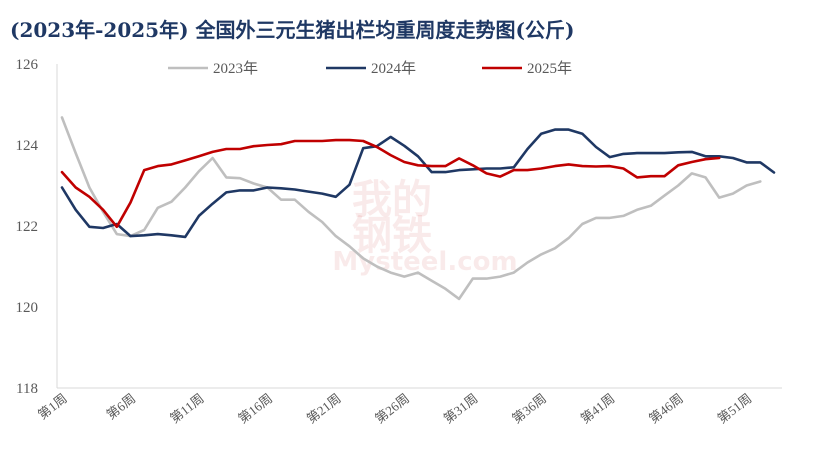 The width and height of the screenshot is (827, 461). I want to click on legend-label: 2024年, so click(393, 68).